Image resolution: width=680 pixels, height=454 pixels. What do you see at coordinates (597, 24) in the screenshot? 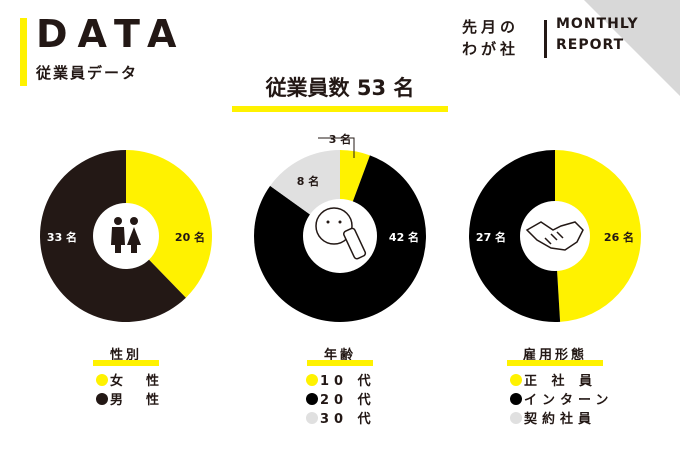
I see `report-label-en-line1: MONTHLY` at bounding box center [597, 24].